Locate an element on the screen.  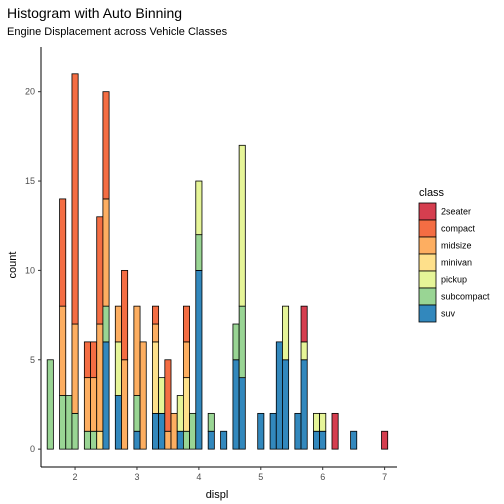
legend-key-midsize is located at coordinates (427, 245).